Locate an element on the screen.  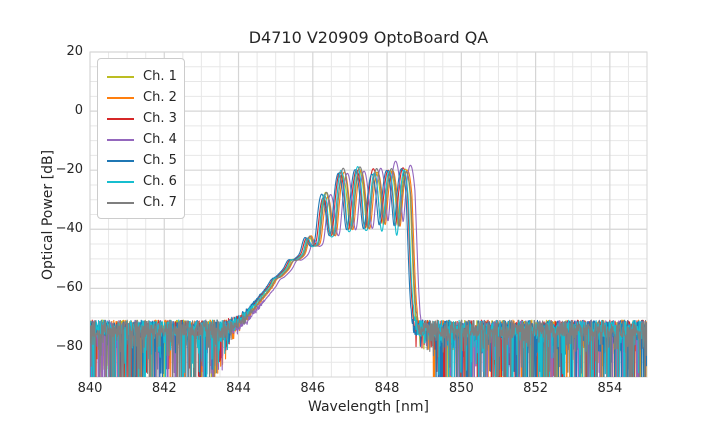
y-tick-label: −20 is located at coordinates (69, 170).